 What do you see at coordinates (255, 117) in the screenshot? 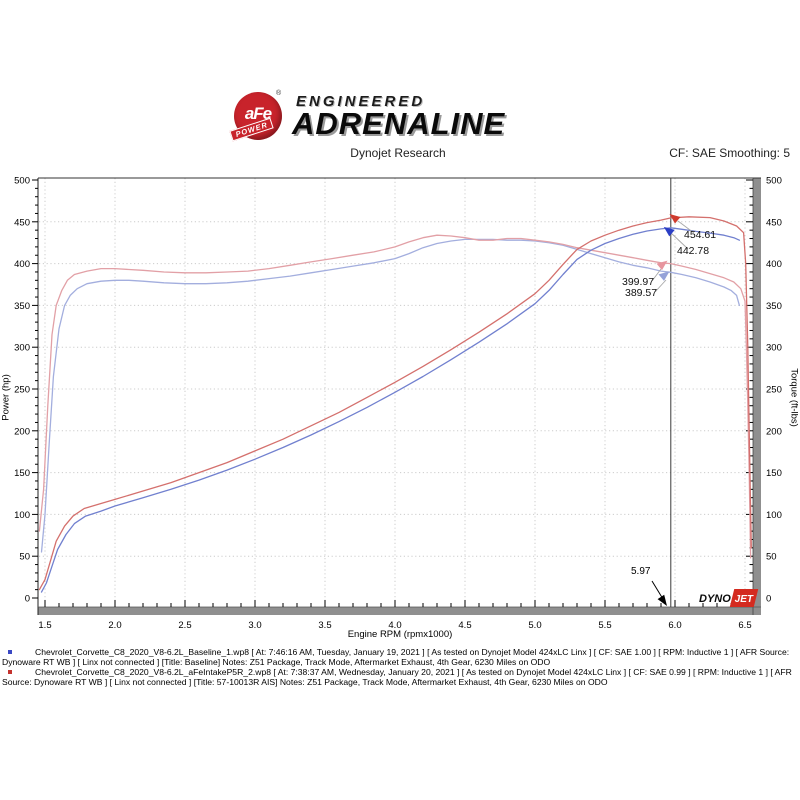
I see `afe-badge-icon: aFe POWER` at bounding box center [255, 117].